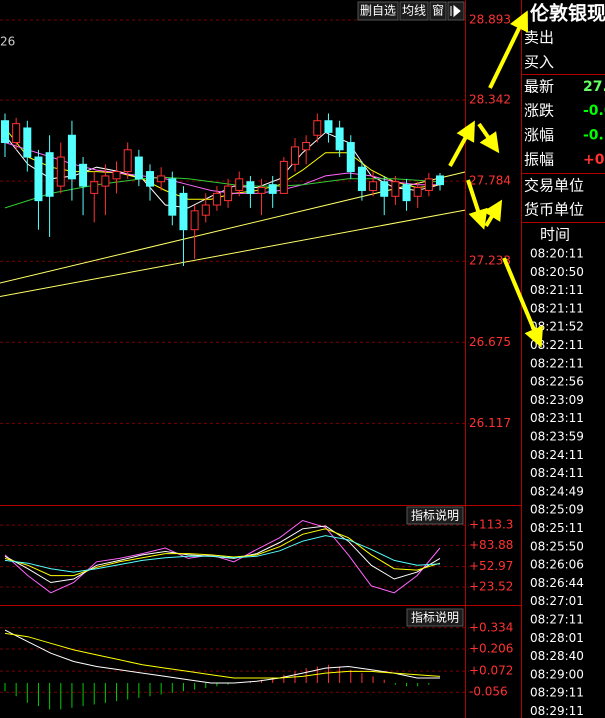  I want to click on time-cell: 08:25:09, so click(557, 510).